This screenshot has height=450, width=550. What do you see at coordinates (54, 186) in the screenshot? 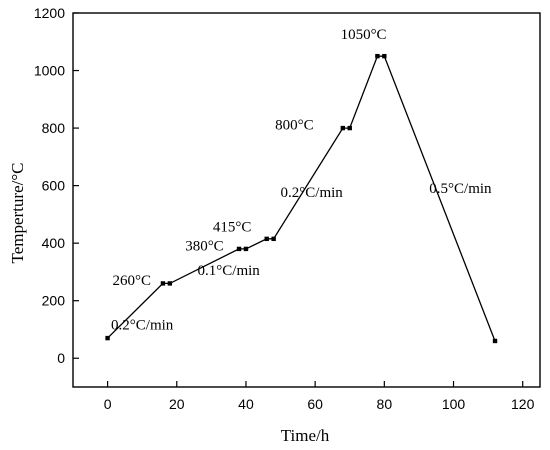
I see `y-tick-label: 600` at bounding box center [54, 186].